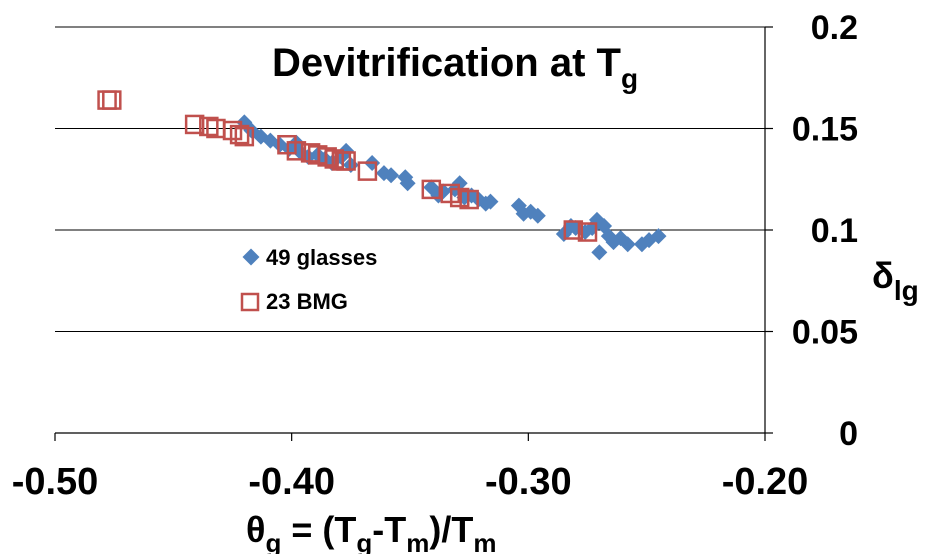 The height and width of the screenshot is (554, 929). What do you see at coordinates (825, 130) in the screenshot?
I see `y-tick-label-3: 0.15` at bounding box center [825, 130].